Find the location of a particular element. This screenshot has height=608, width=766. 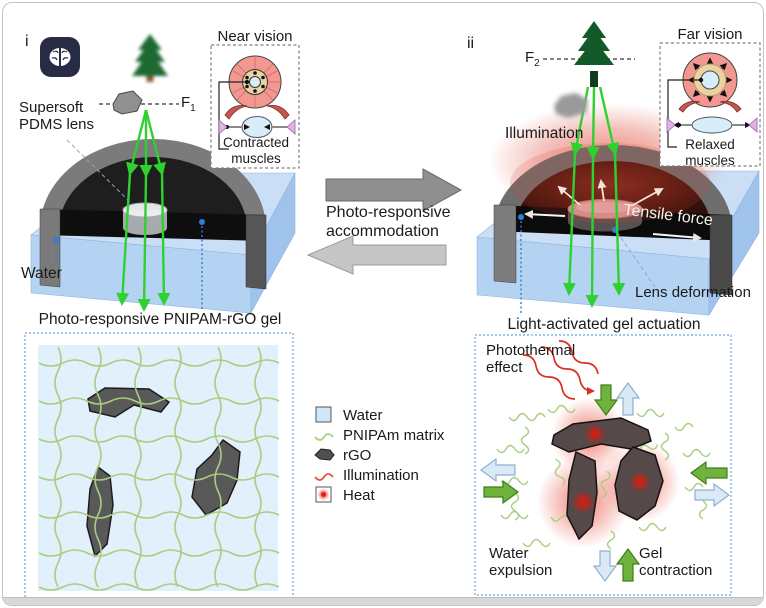

illumination-squiggles is located at coordinates (560, 370).